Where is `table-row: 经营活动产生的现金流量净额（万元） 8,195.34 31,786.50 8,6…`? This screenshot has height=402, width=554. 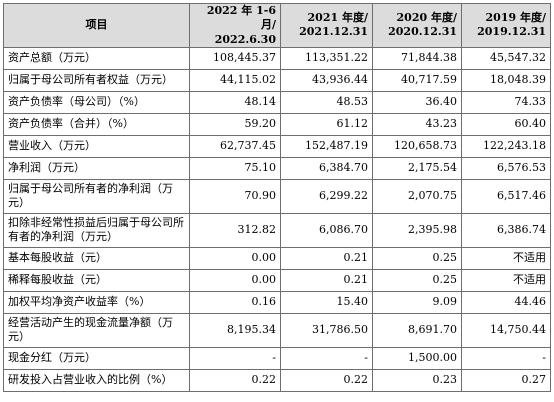 table-row: 经营活动产生的现金流量净额（万元） 8,195.34 31,786.50 8,6… is located at coordinates (277, 330).